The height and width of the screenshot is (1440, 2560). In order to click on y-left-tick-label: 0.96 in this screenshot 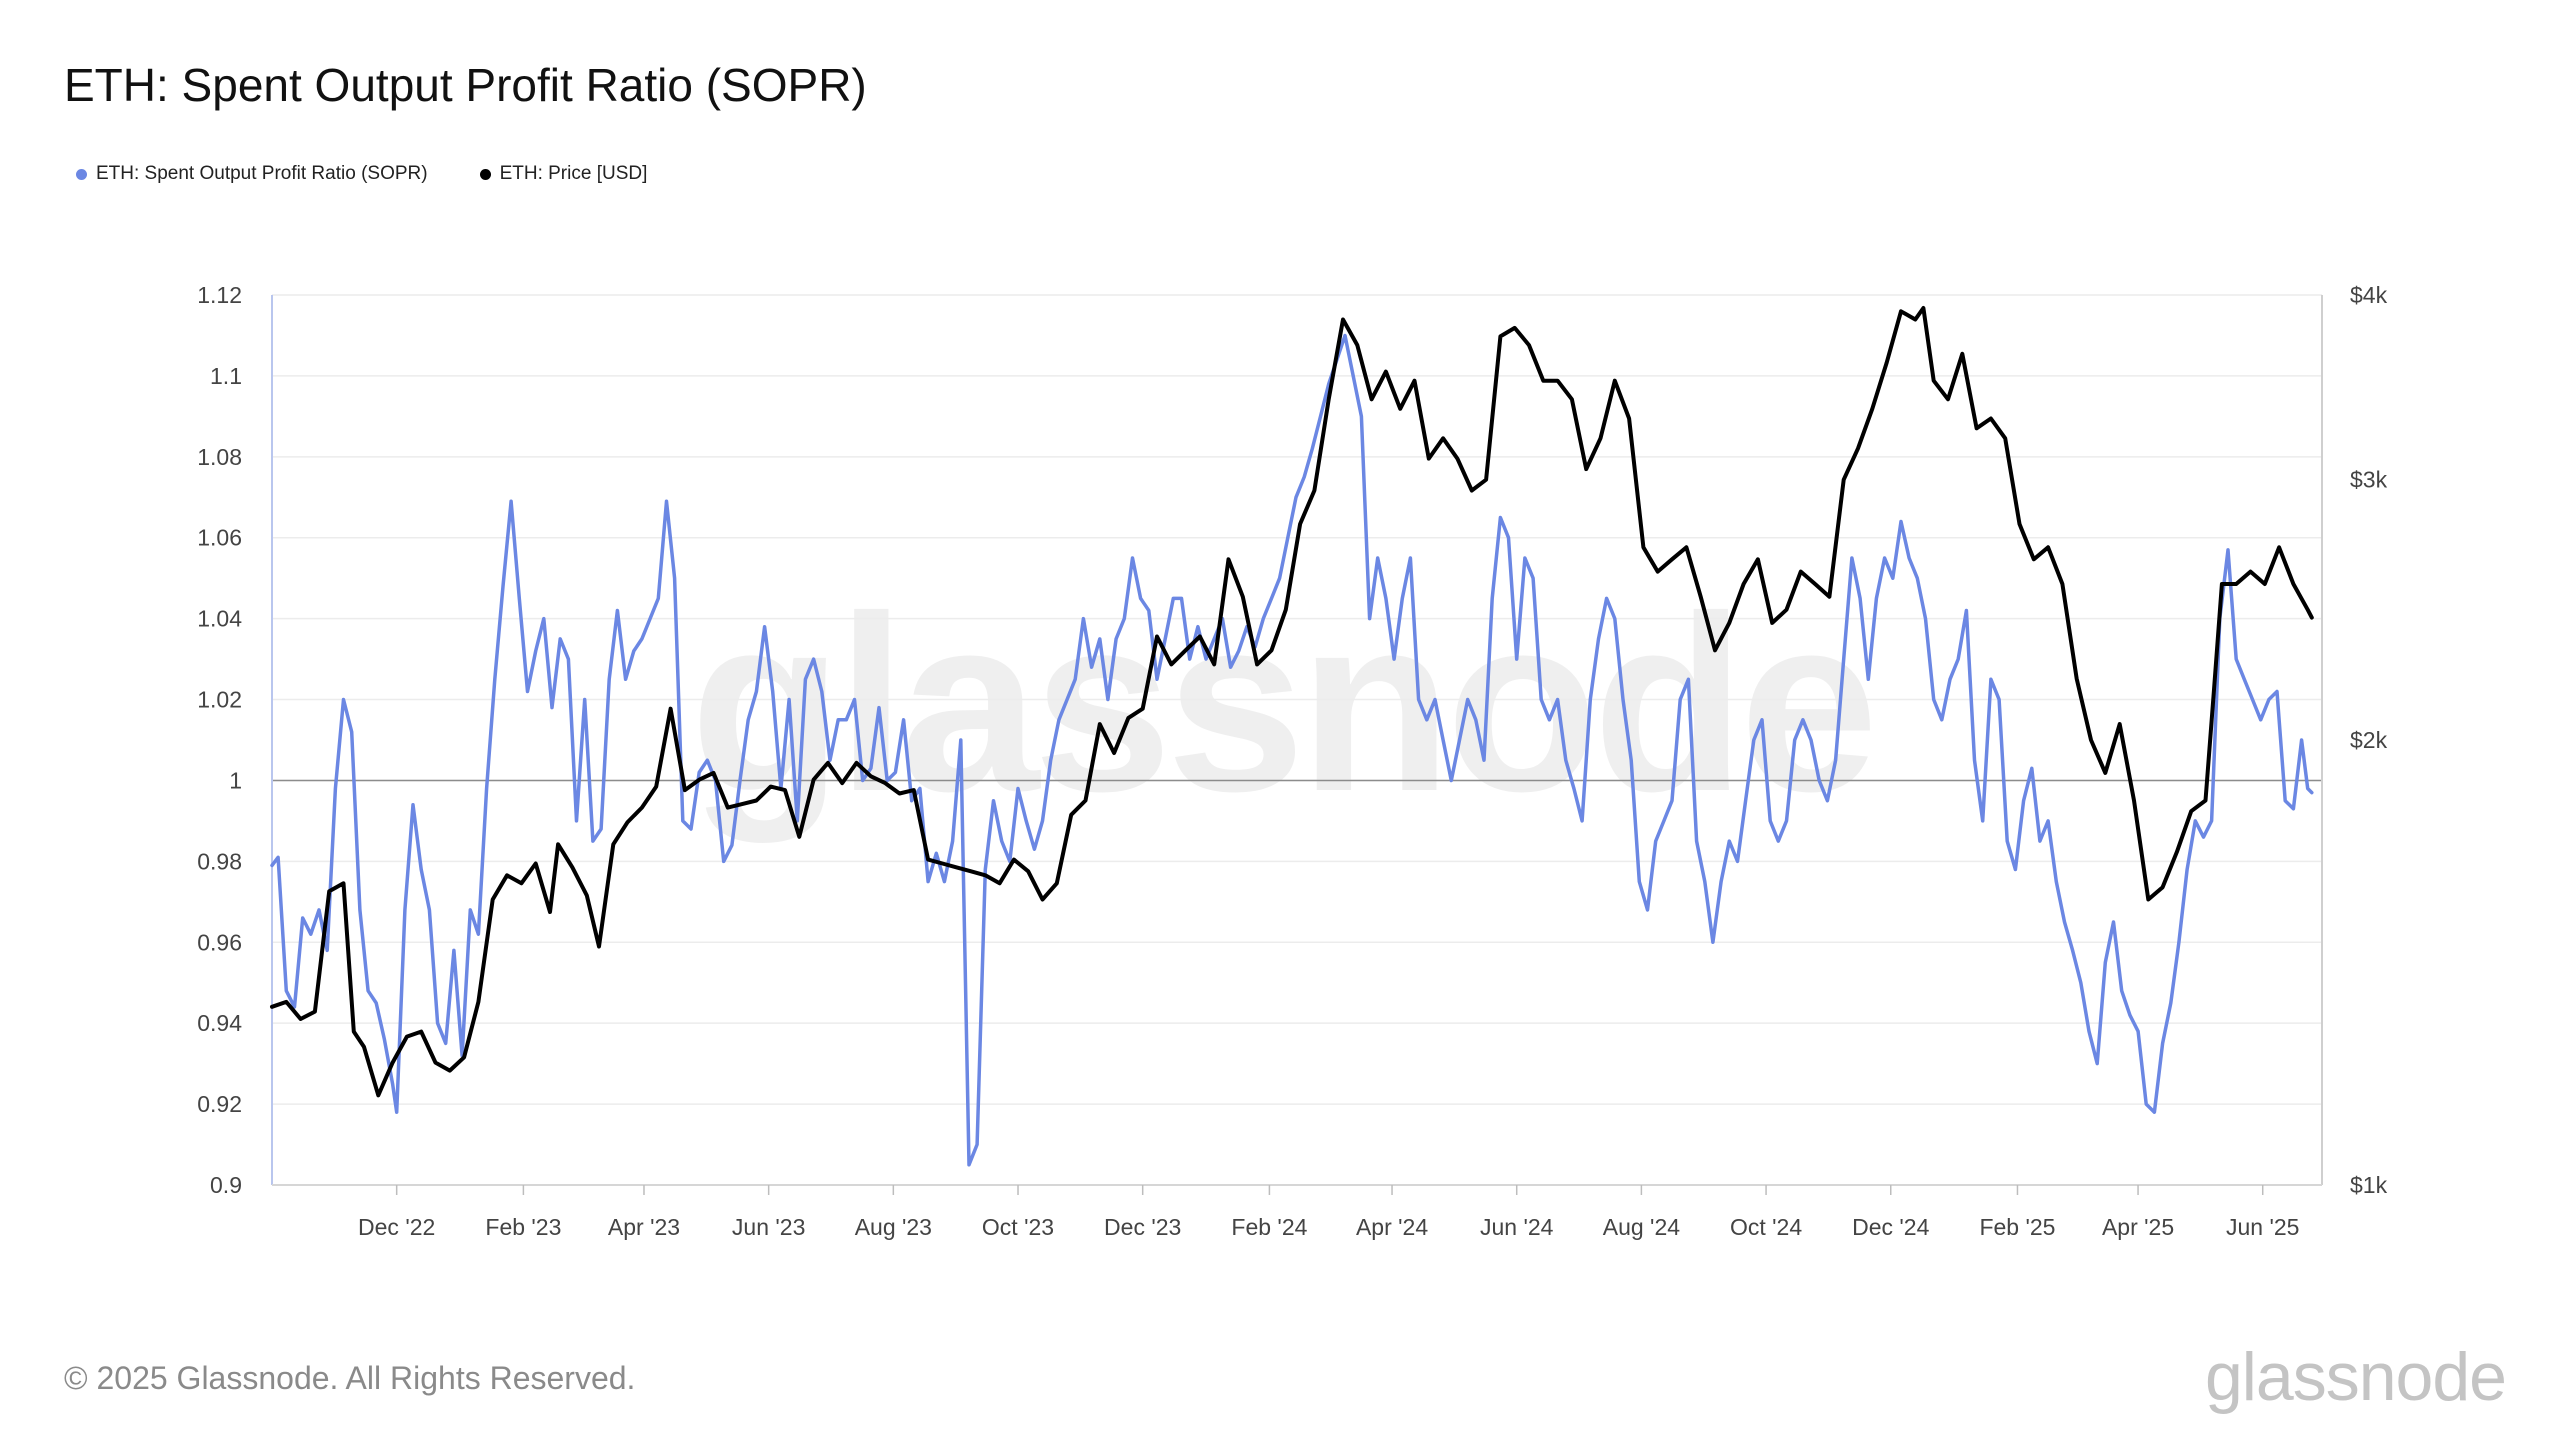, I will do `click(219, 942)`.